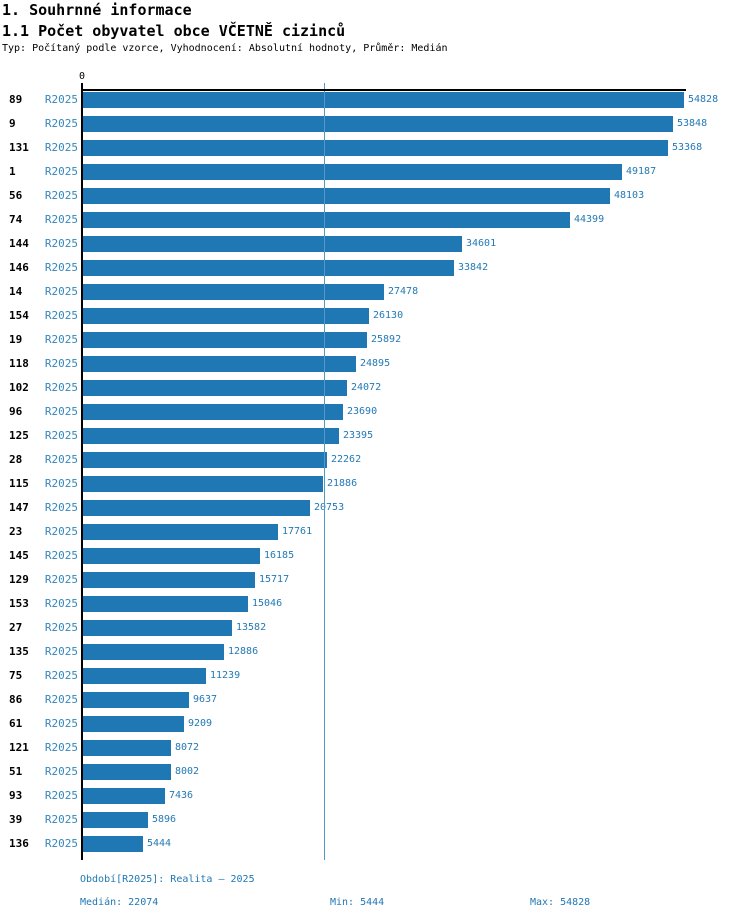 Image resolution: width=750 pixels, height=920 pixels. I want to click on category-label: 19, so click(16, 339).